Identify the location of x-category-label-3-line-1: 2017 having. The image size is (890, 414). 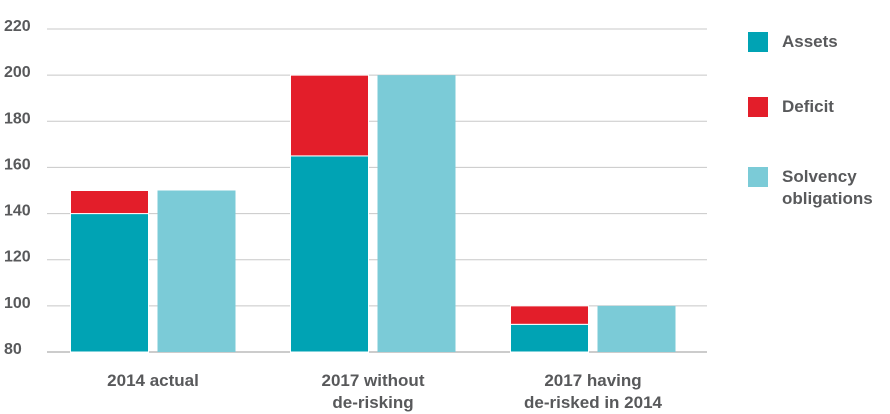
(592, 380).